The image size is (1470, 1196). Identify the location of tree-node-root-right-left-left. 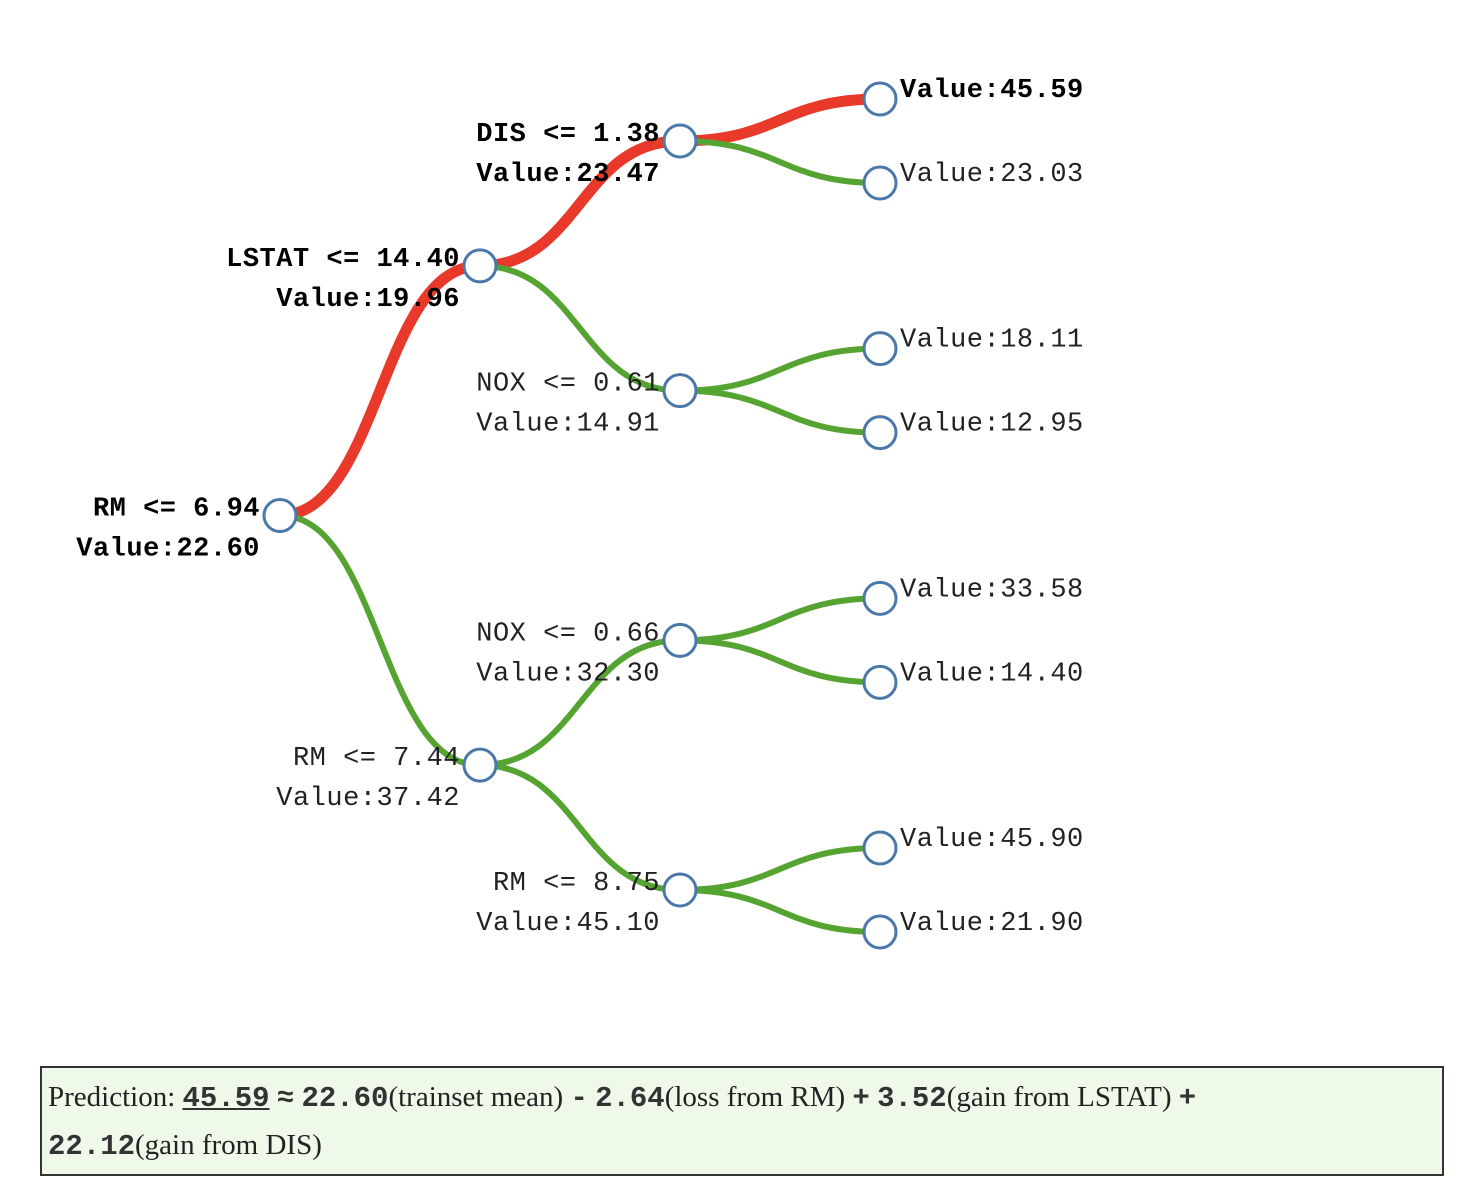
(880, 598).